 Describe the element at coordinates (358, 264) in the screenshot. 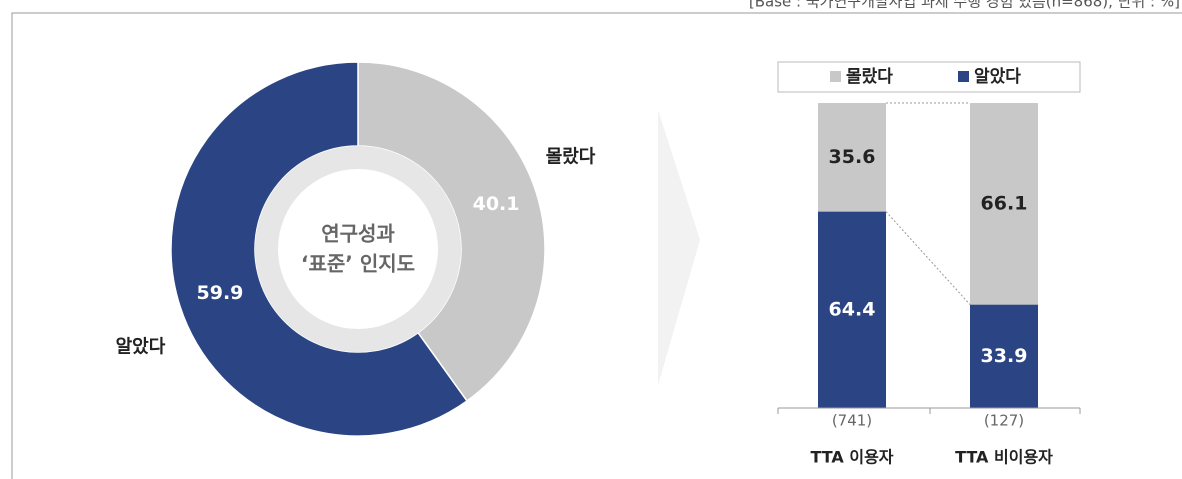

I see `center-text: ‘표준’ 인지도` at that location.